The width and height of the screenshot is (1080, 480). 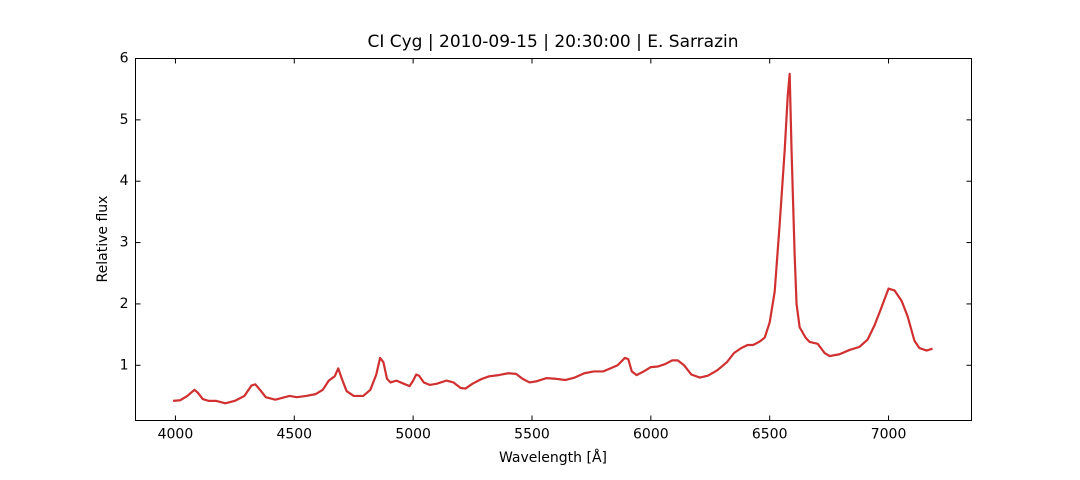 I want to click on y-tick-label: 6, so click(x=124, y=59).